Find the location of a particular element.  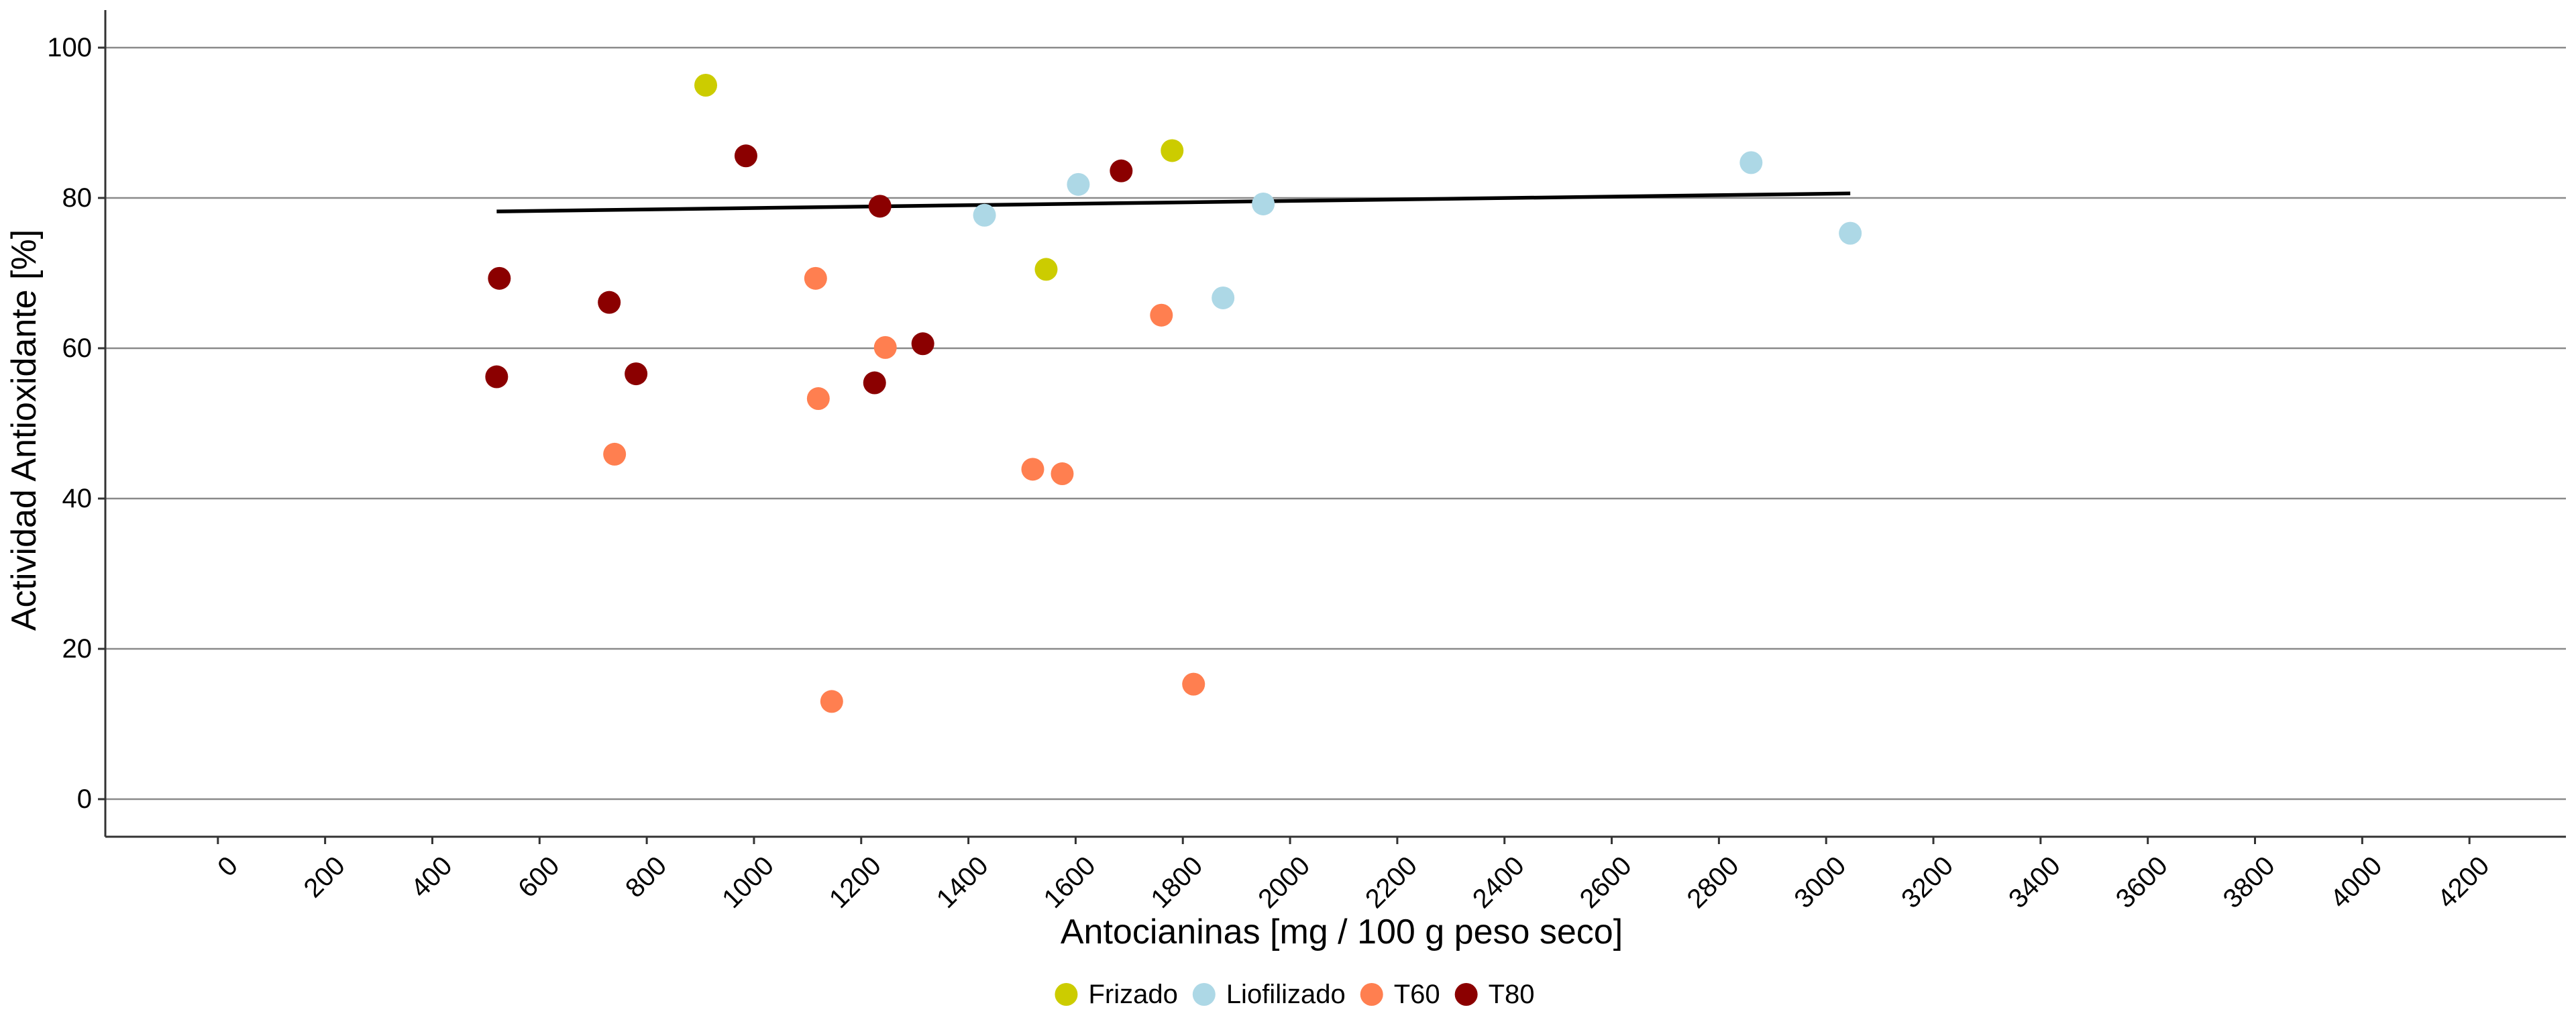

x-tick-label-2000: 2000 is located at coordinates (1284, 882).